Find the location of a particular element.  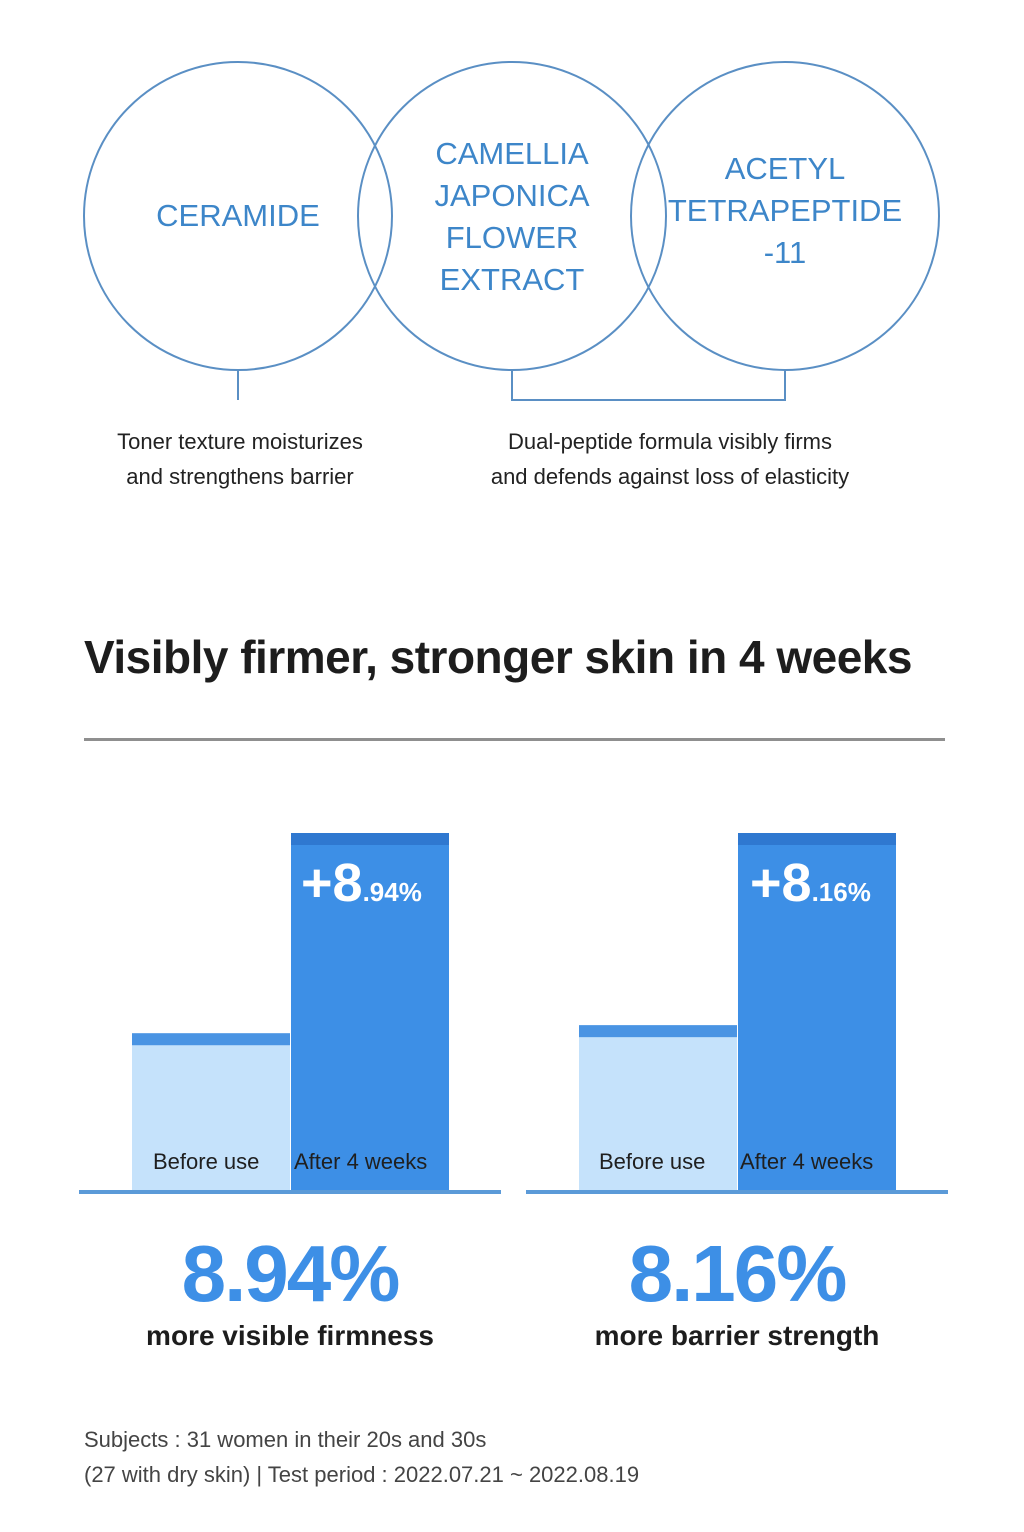

badge-small: .16% is located at coordinates (841, 892).